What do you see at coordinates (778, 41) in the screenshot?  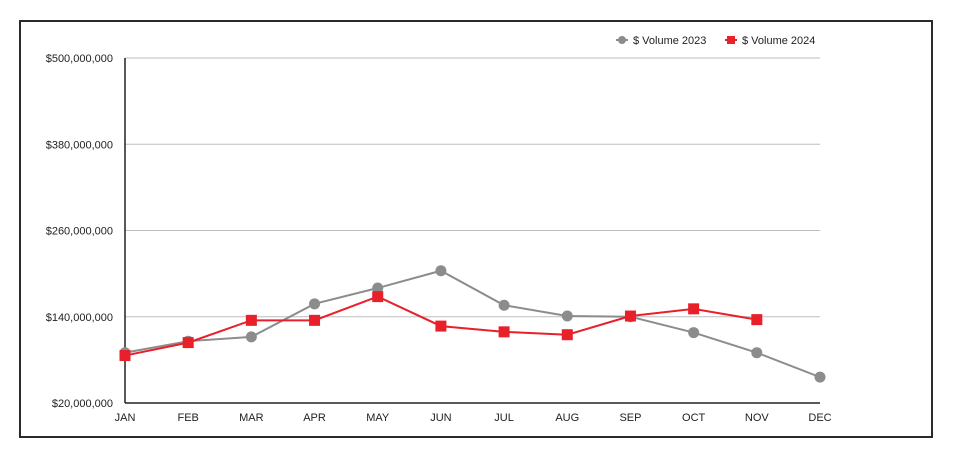 I see `legend-label: $ Volume 2024` at bounding box center [778, 41].